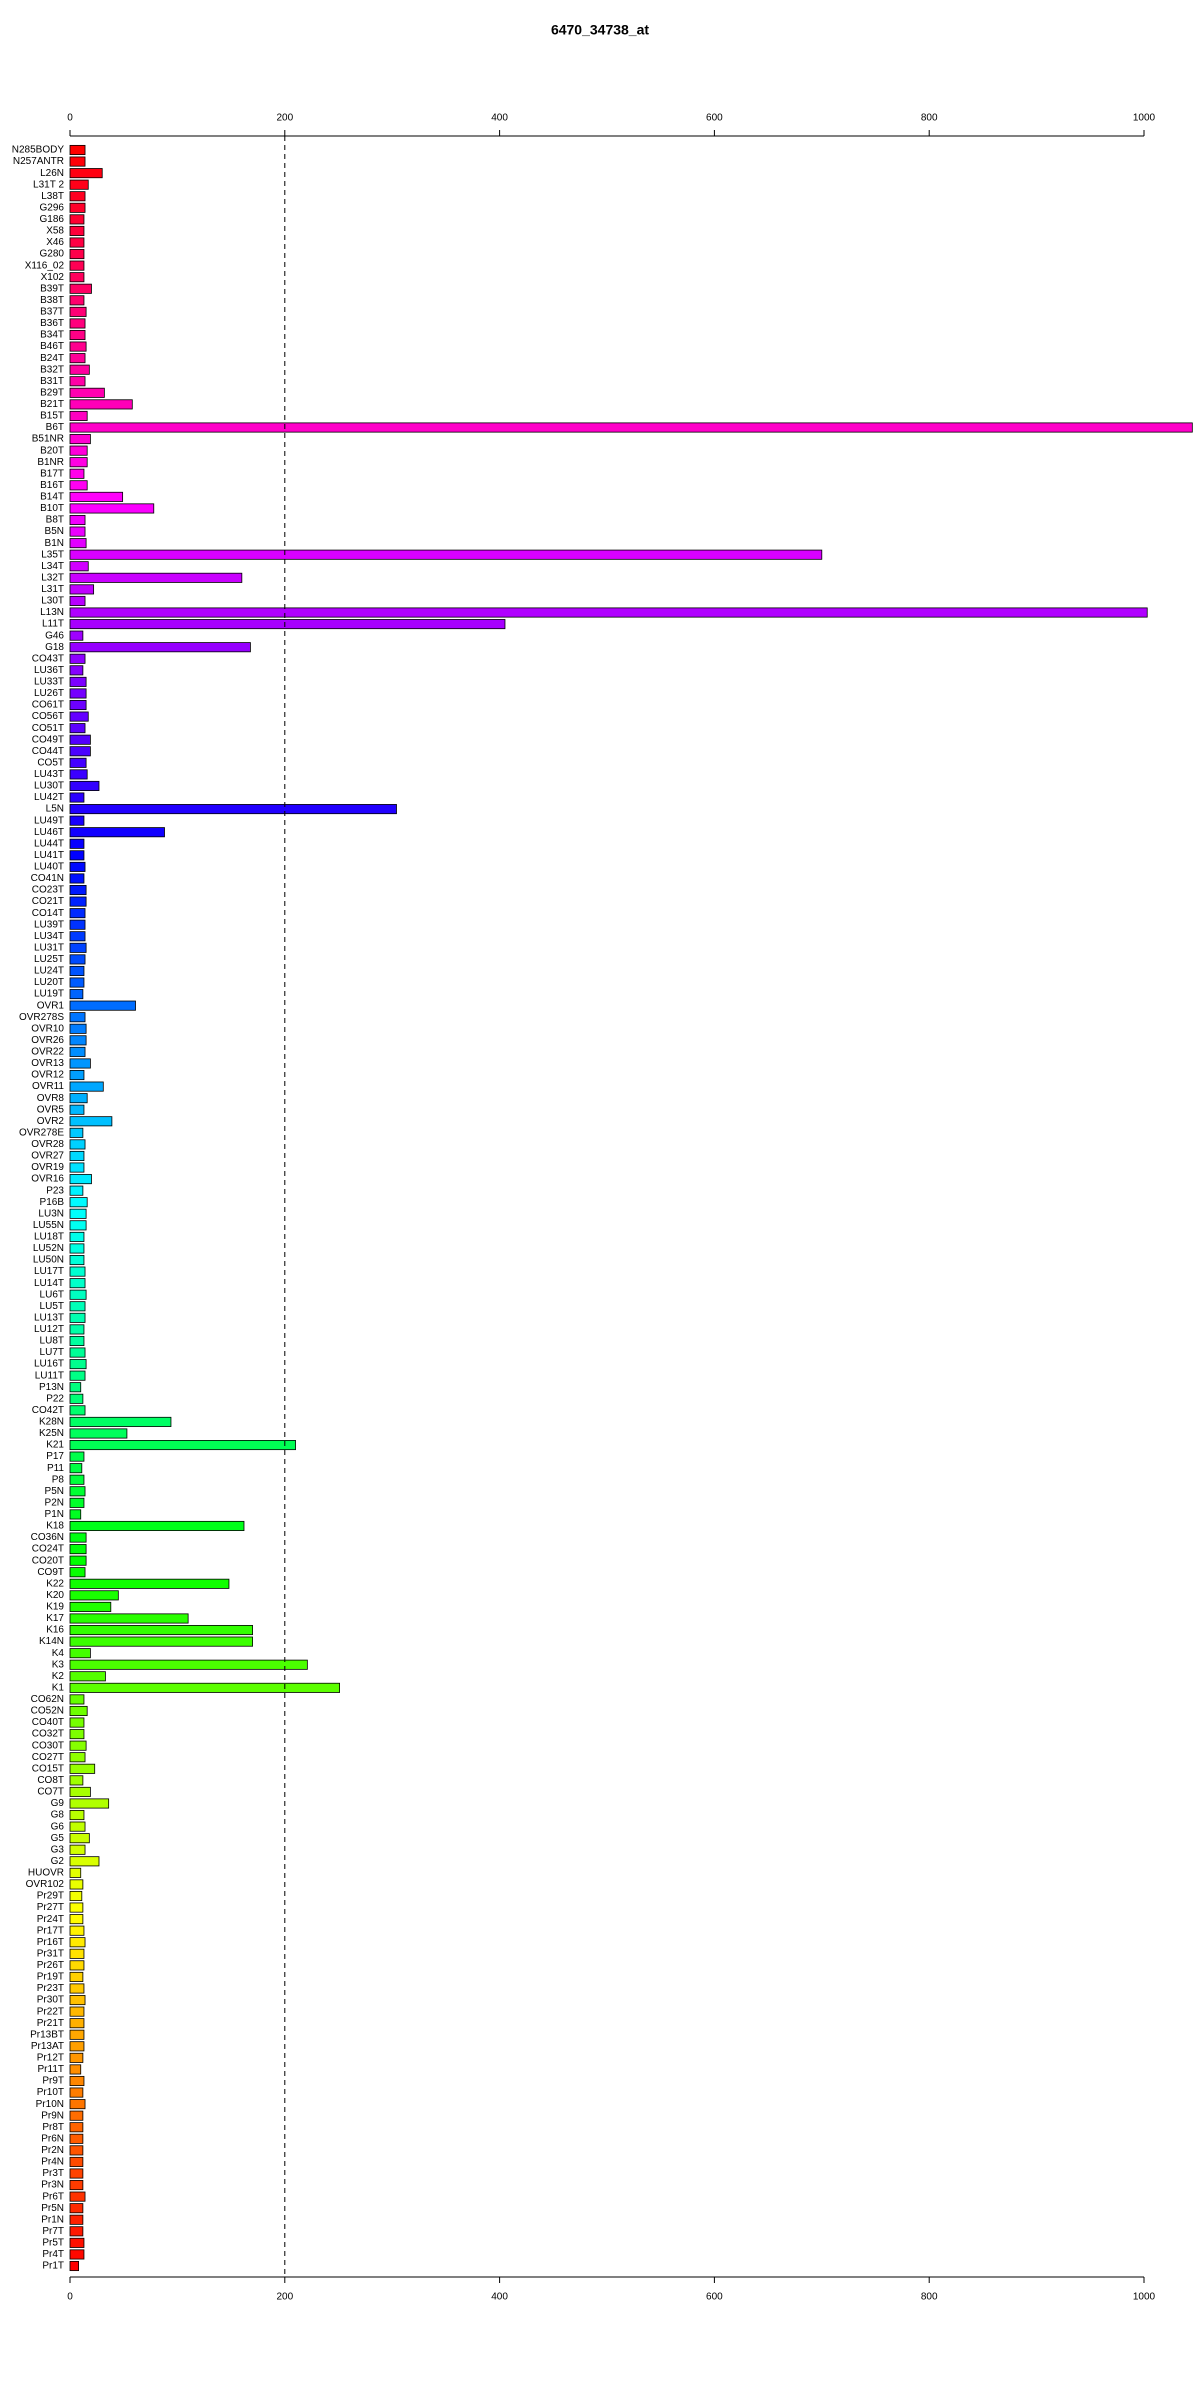 The width and height of the screenshot is (1200, 2400). I want to click on y-tick-label: CO15T, so click(48, 1768).